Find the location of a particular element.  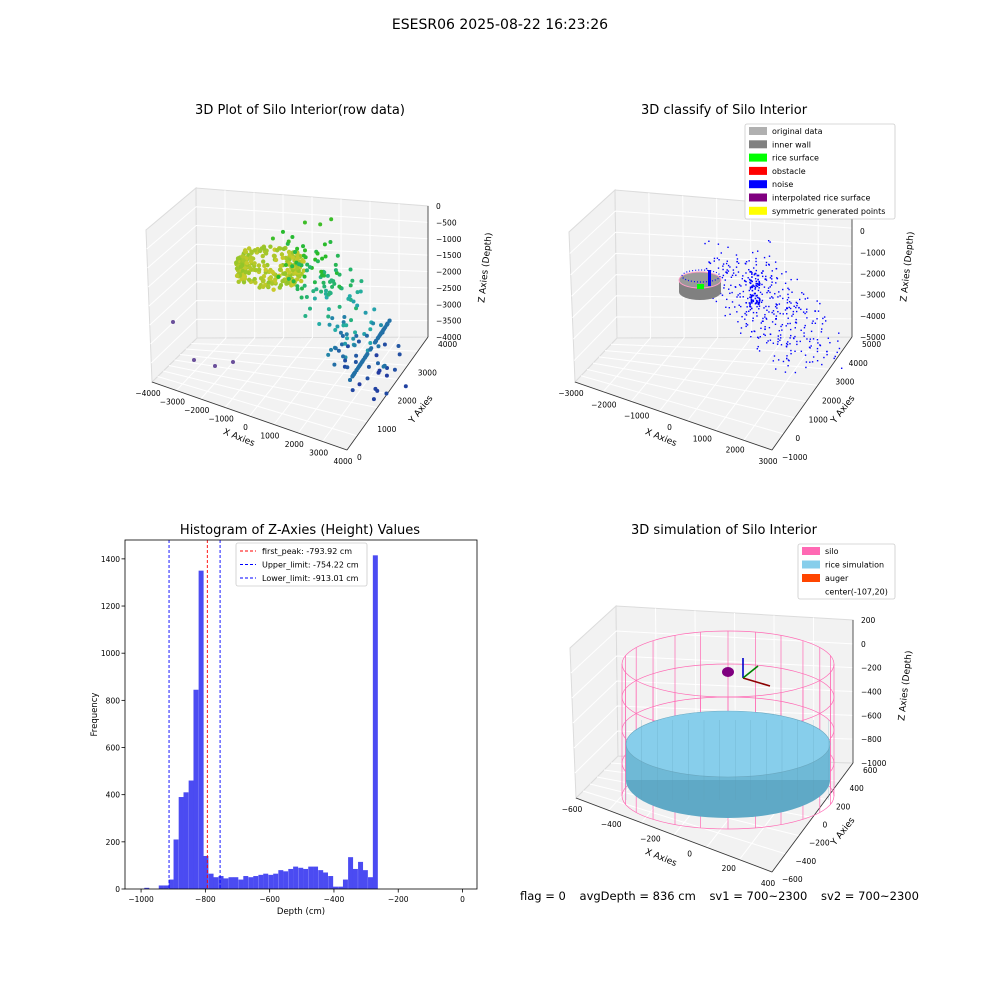

z-tick-label: −3000 is located at coordinates (449, 304).